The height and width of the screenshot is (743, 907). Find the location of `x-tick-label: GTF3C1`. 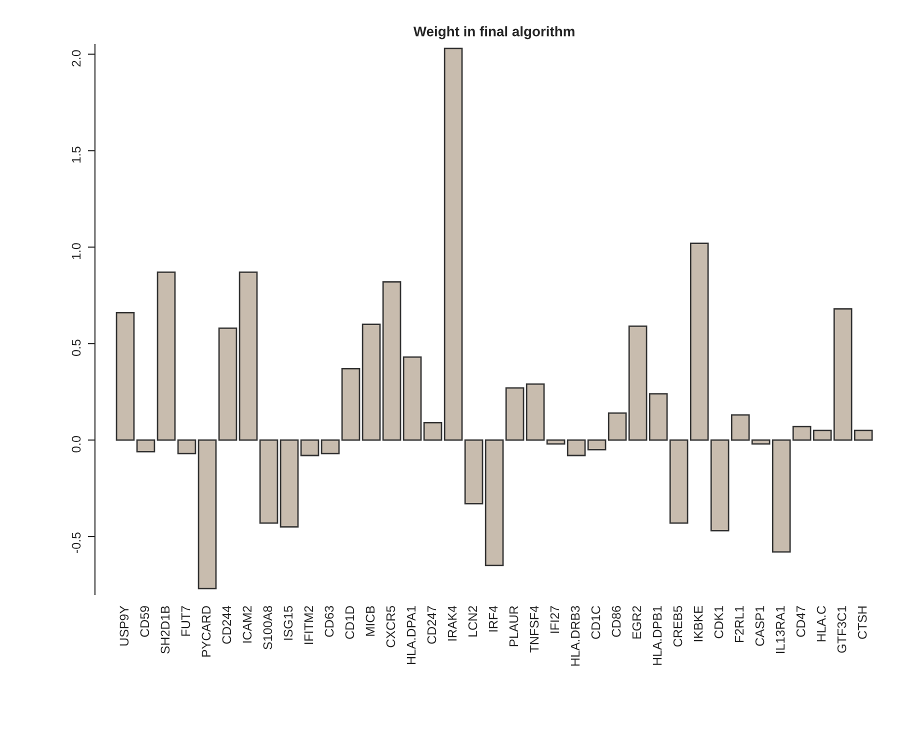

x-tick-label: GTF3C1 is located at coordinates (841, 629).